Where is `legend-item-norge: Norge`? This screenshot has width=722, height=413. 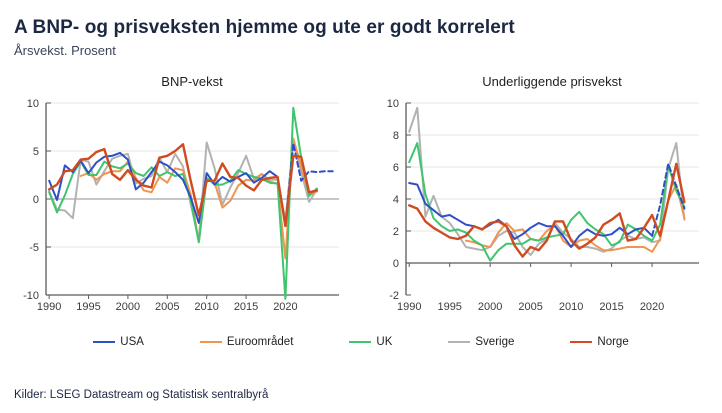
legend-item-norge: Norge is located at coordinates (599, 342).